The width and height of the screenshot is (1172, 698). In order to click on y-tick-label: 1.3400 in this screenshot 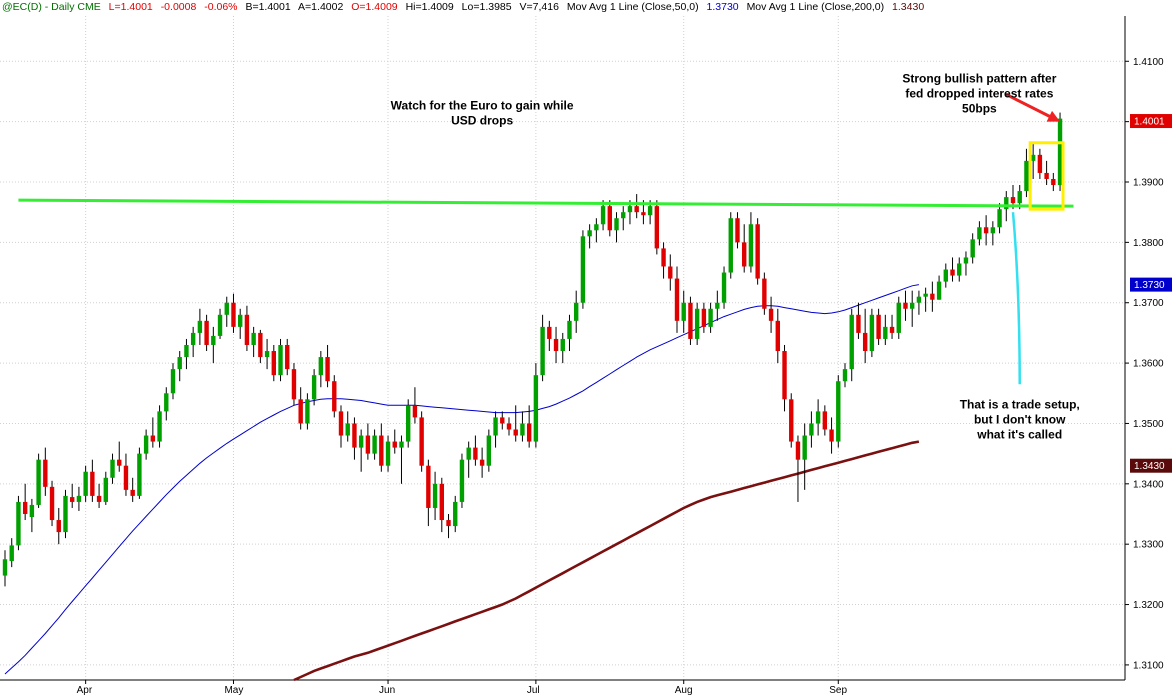, I will do `click(1148, 484)`.